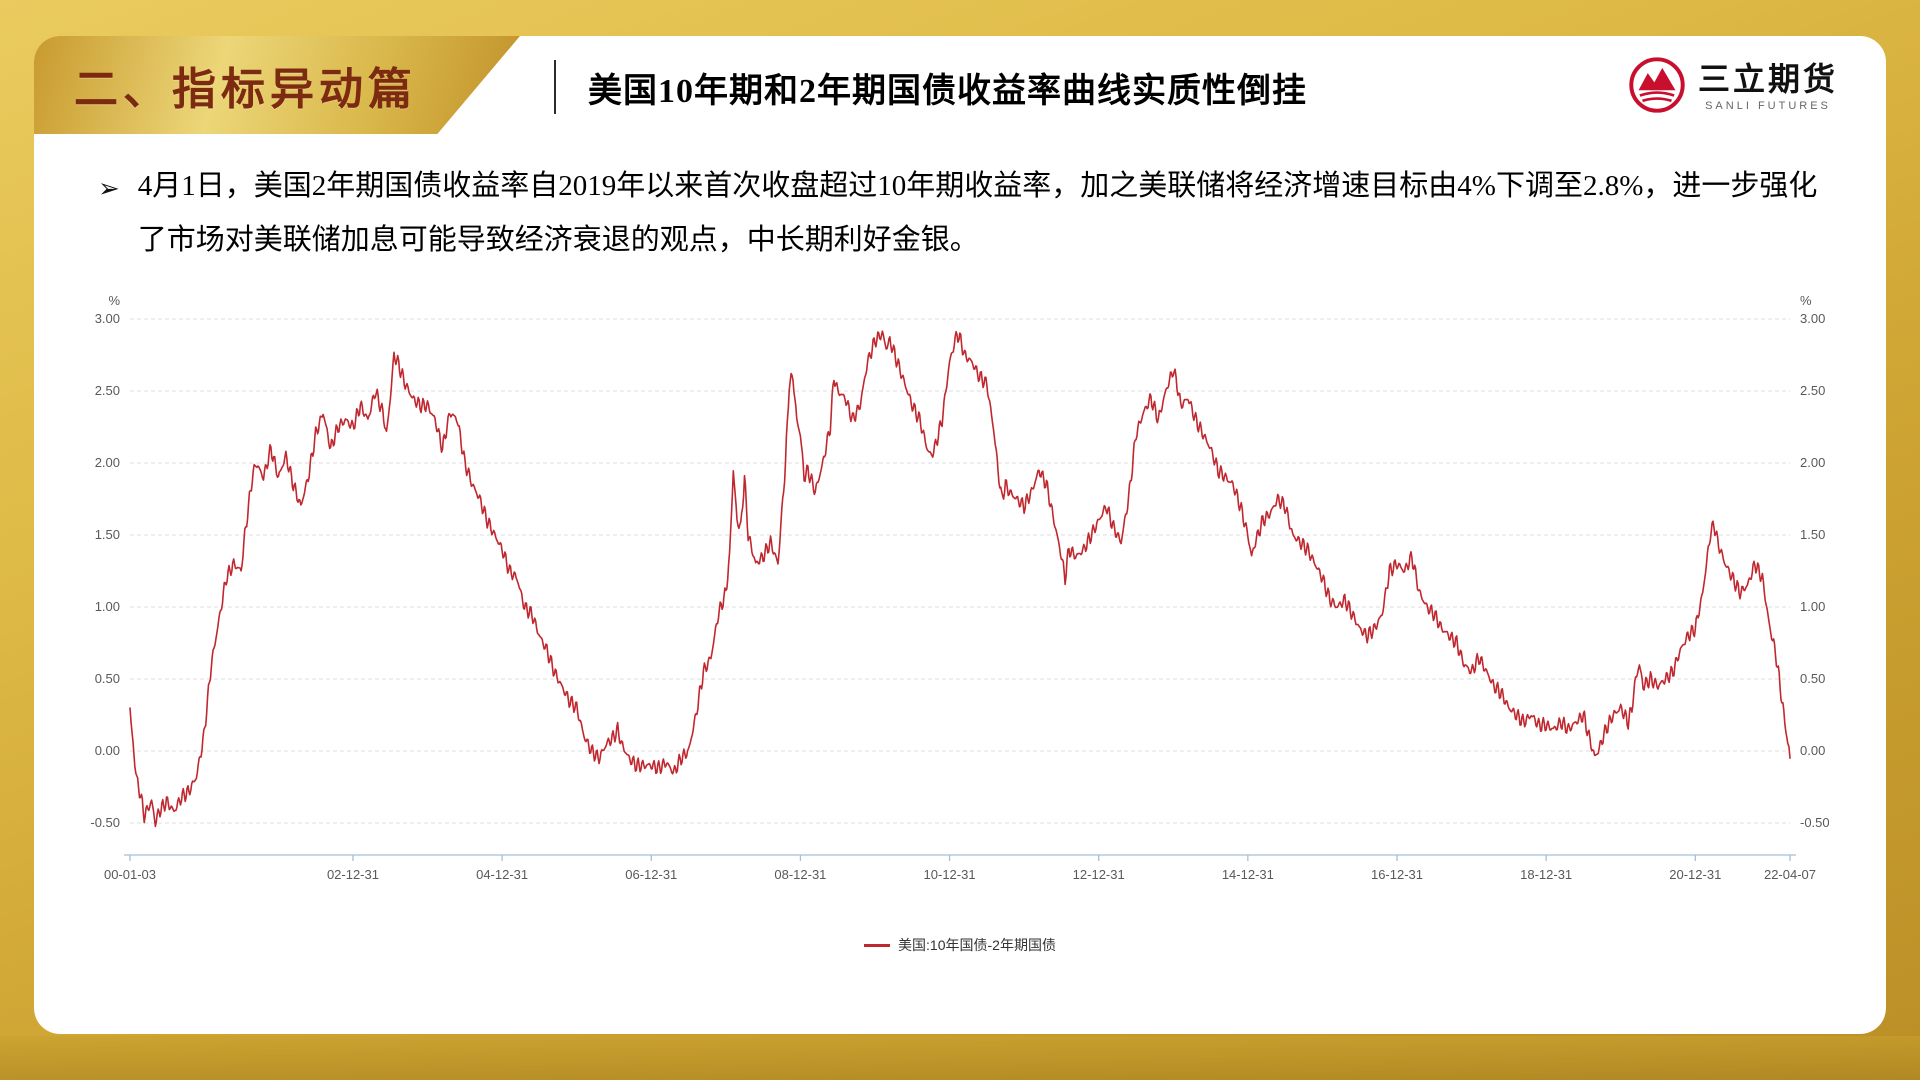  I want to click on header-divider, so click(555, 87).